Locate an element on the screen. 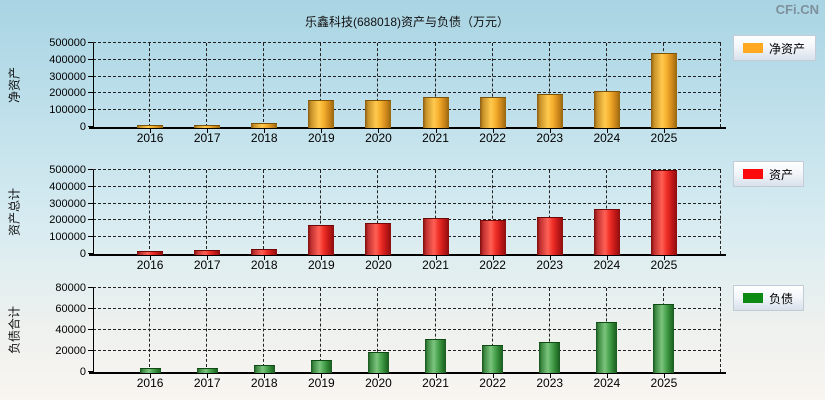 Image resolution: width=825 pixels, height=400 pixels. y-axis-tick-label: 300000 is located at coordinates (67, 76).